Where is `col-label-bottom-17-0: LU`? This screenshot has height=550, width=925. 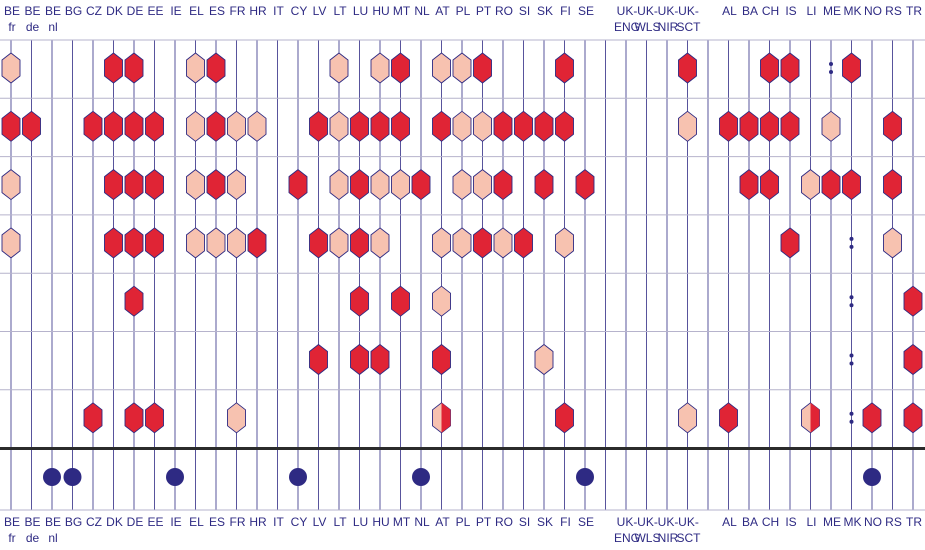
col-label-bottom-17-0: LU is located at coordinates (360, 522).